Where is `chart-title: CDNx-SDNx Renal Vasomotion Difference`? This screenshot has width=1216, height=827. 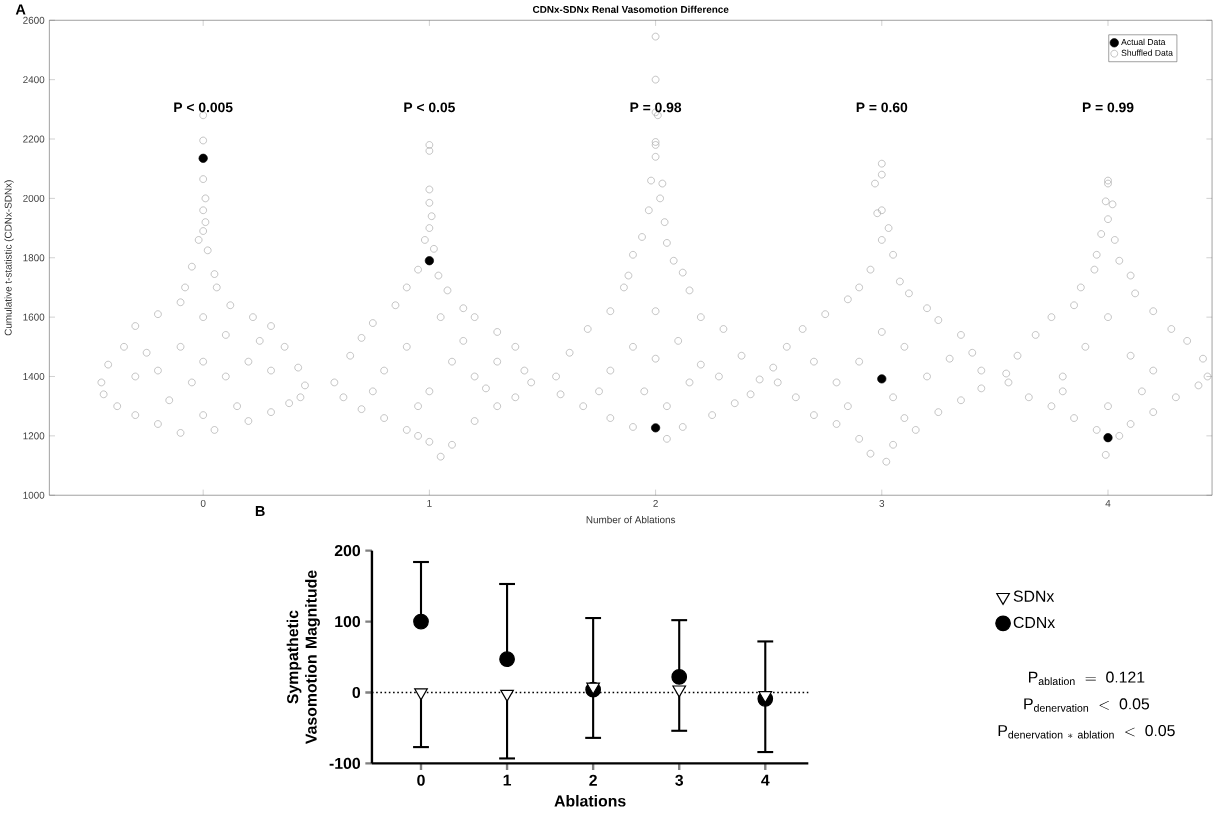
chart-title: CDNx-SDNx Renal Vasomotion Difference is located at coordinates (630, 9).